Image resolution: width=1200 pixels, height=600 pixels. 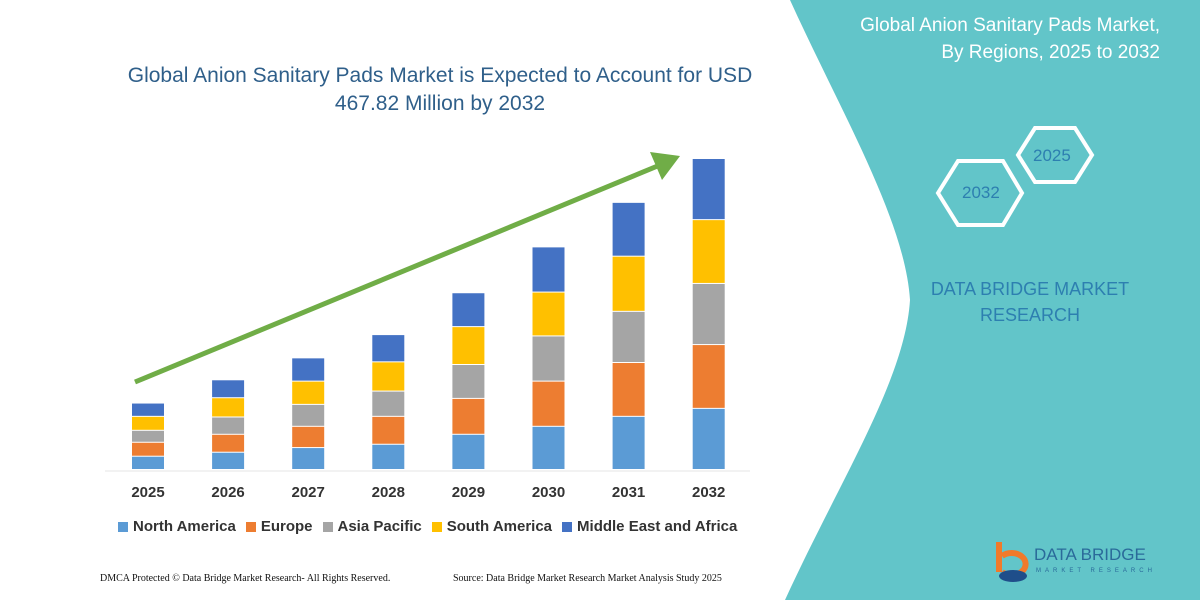 What do you see at coordinates (499, 526) in the screenshot?
I see `legend-label: South America` at bounding box center [499, 526].